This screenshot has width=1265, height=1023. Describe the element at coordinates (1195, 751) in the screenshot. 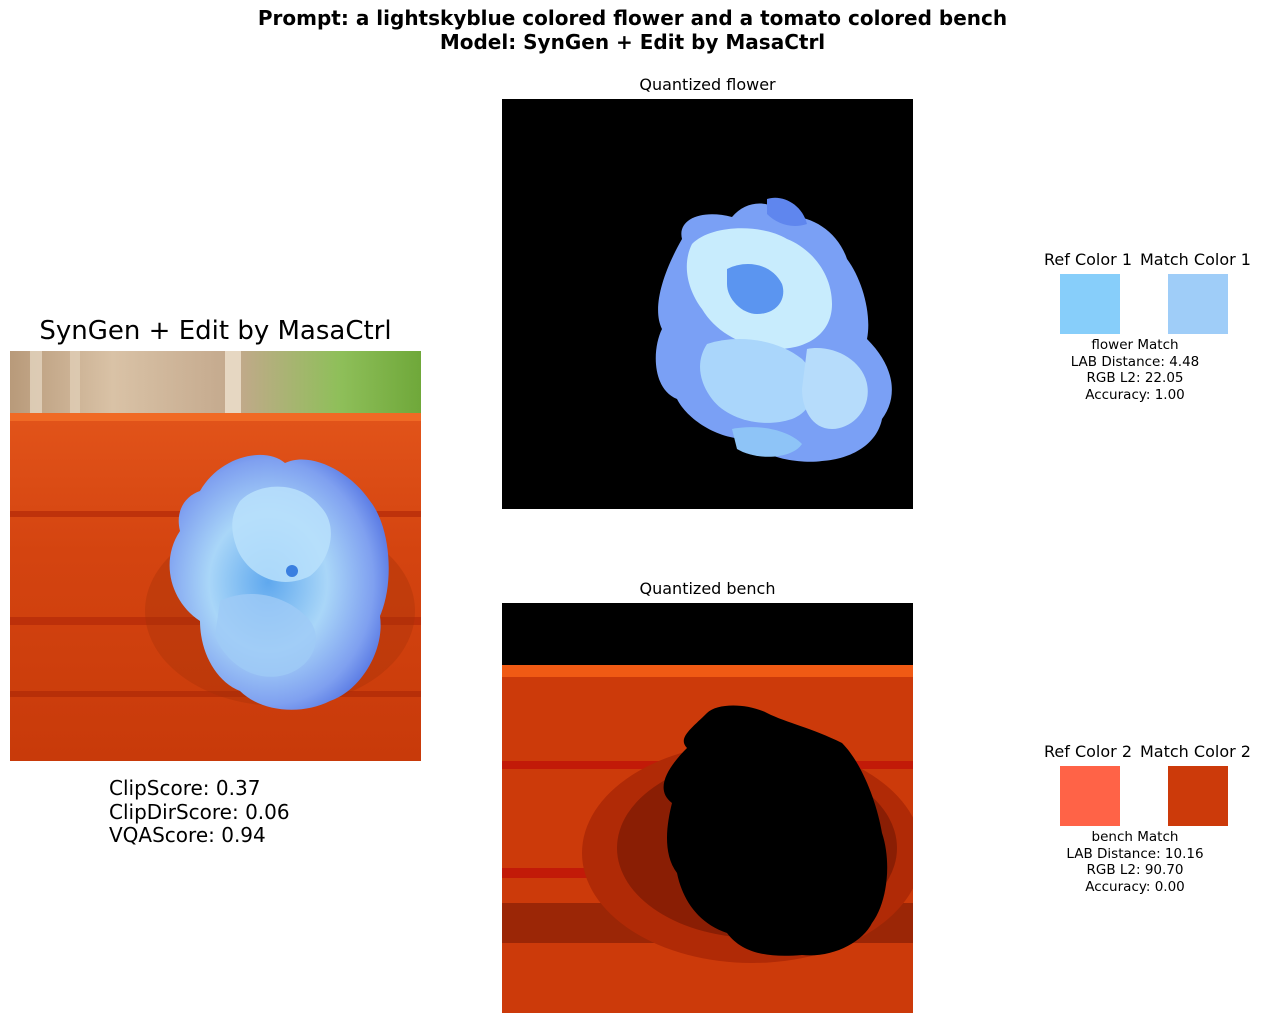

I see `match-color-2-label: Match Color 2` at that location.